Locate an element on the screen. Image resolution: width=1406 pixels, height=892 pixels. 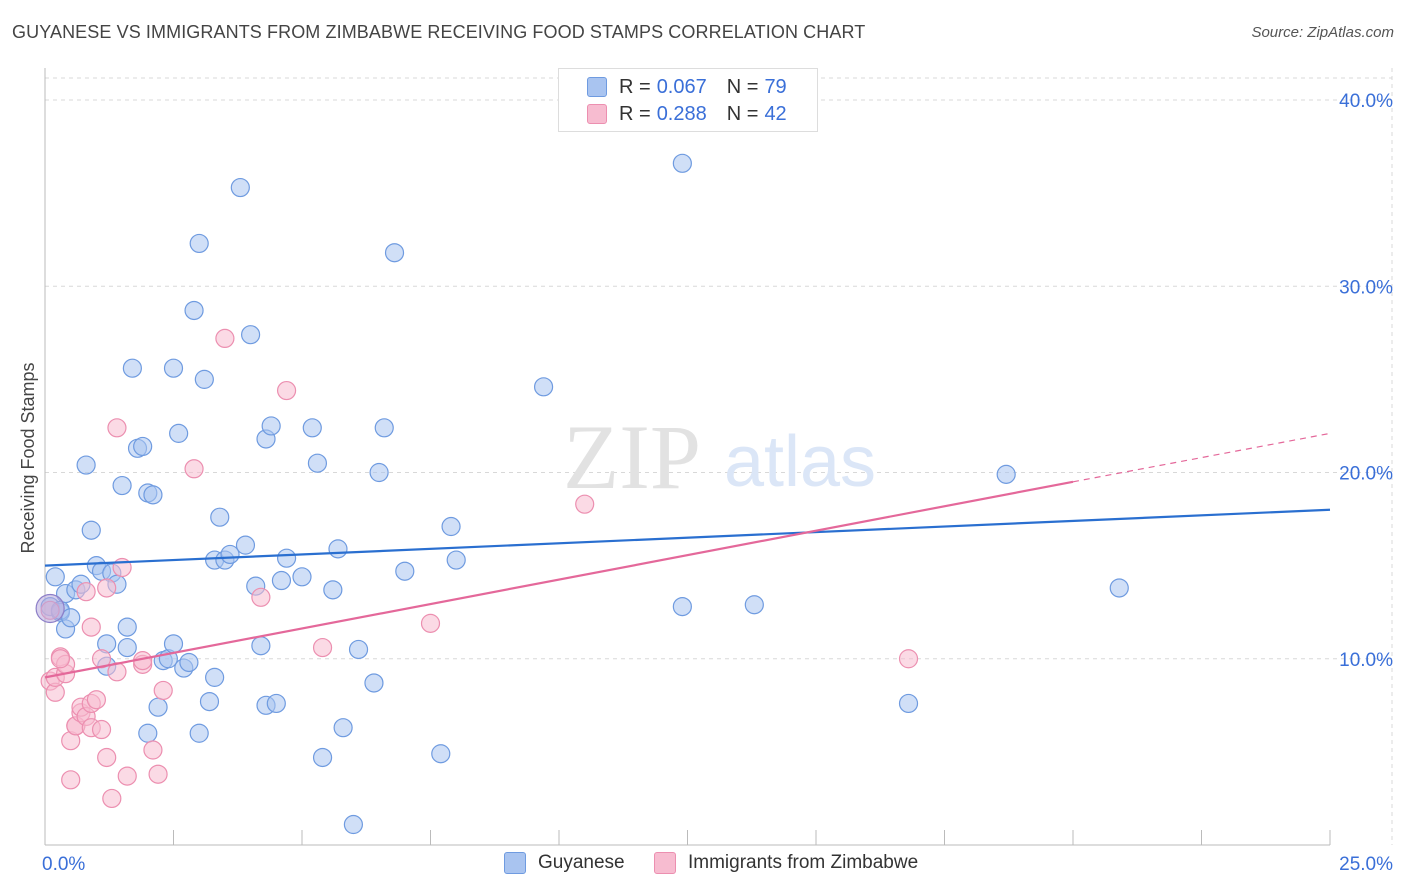
watermark-atlas: atlas is located at coordinates (800, 462).